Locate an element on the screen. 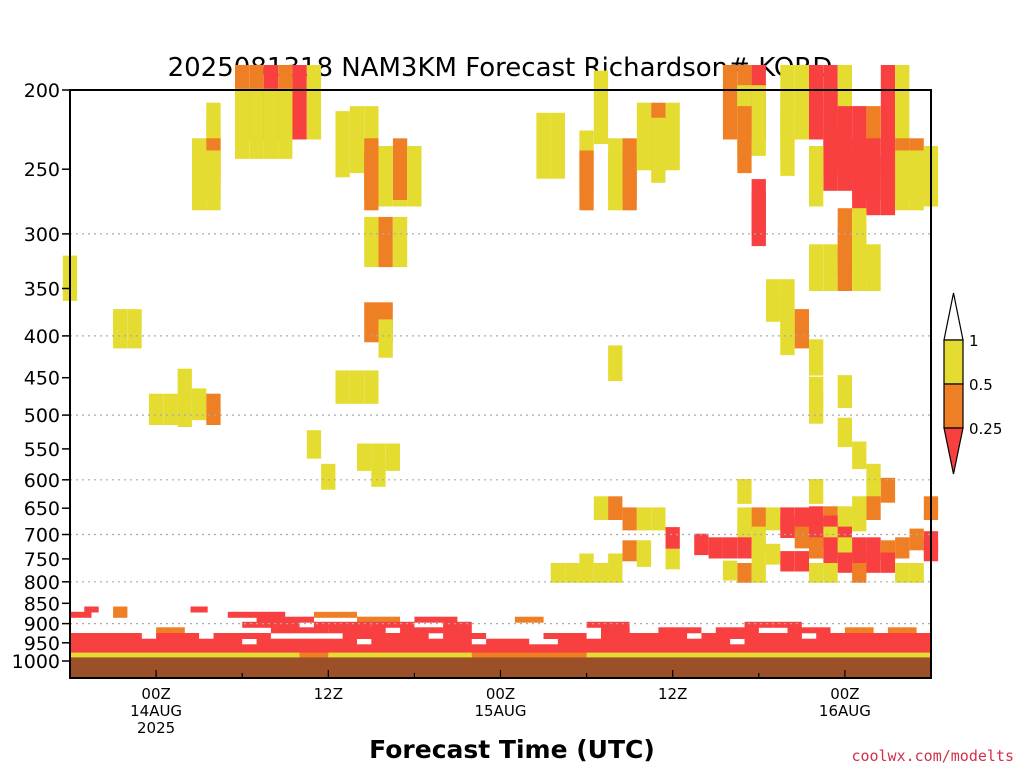 Image resolution: width=1024 pixels, height=768 pixels. x-axis-label: Forecast Time (UTC) is located at coordinates (512, 749).